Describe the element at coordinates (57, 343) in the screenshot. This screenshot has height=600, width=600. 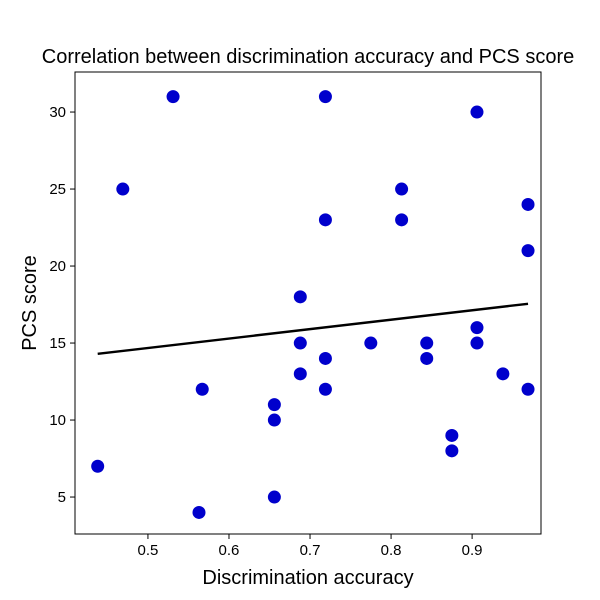
I see `y-tick-label: 15` at that location.